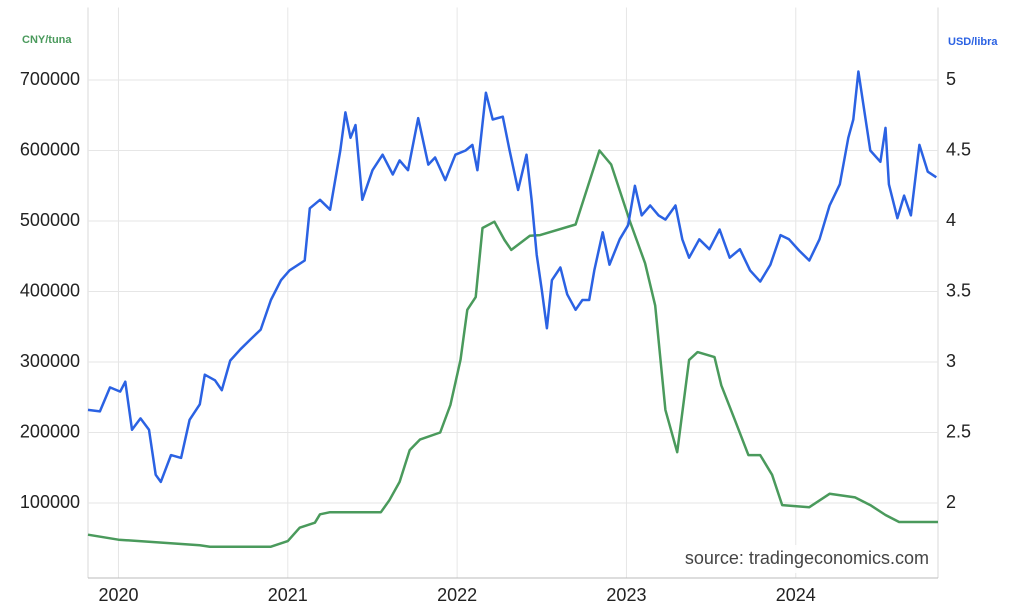 The width and height of the screenshot is (1024, 614). Describe the element at coordinates (626, 595) in the screenshot. I see `x-tick-label: 2023` at that location.